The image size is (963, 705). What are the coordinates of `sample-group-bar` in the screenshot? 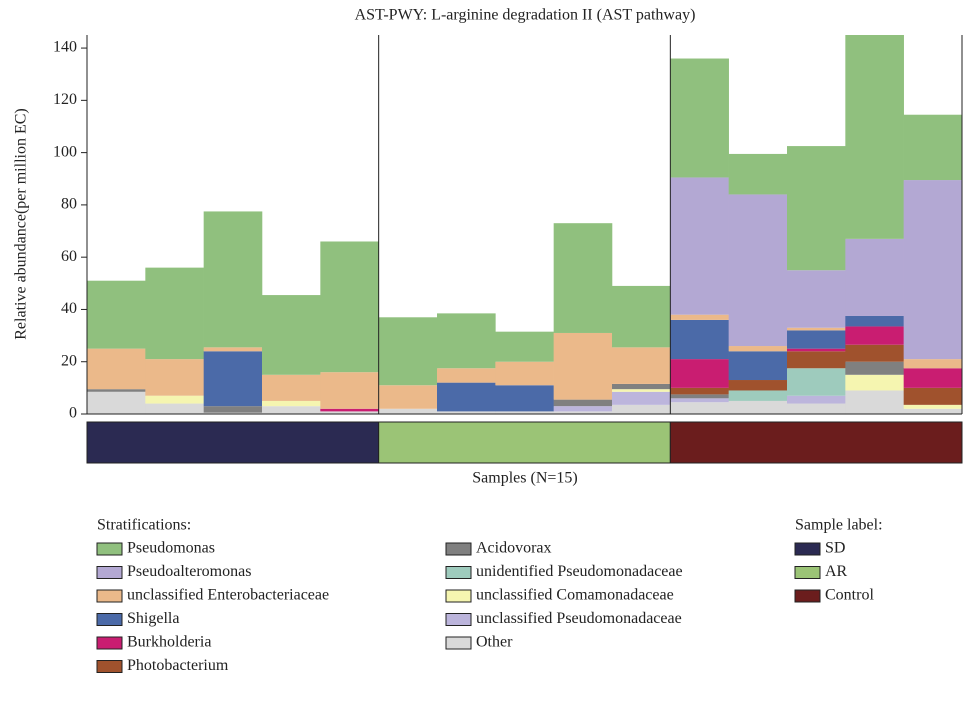 It's located at (233, 442).